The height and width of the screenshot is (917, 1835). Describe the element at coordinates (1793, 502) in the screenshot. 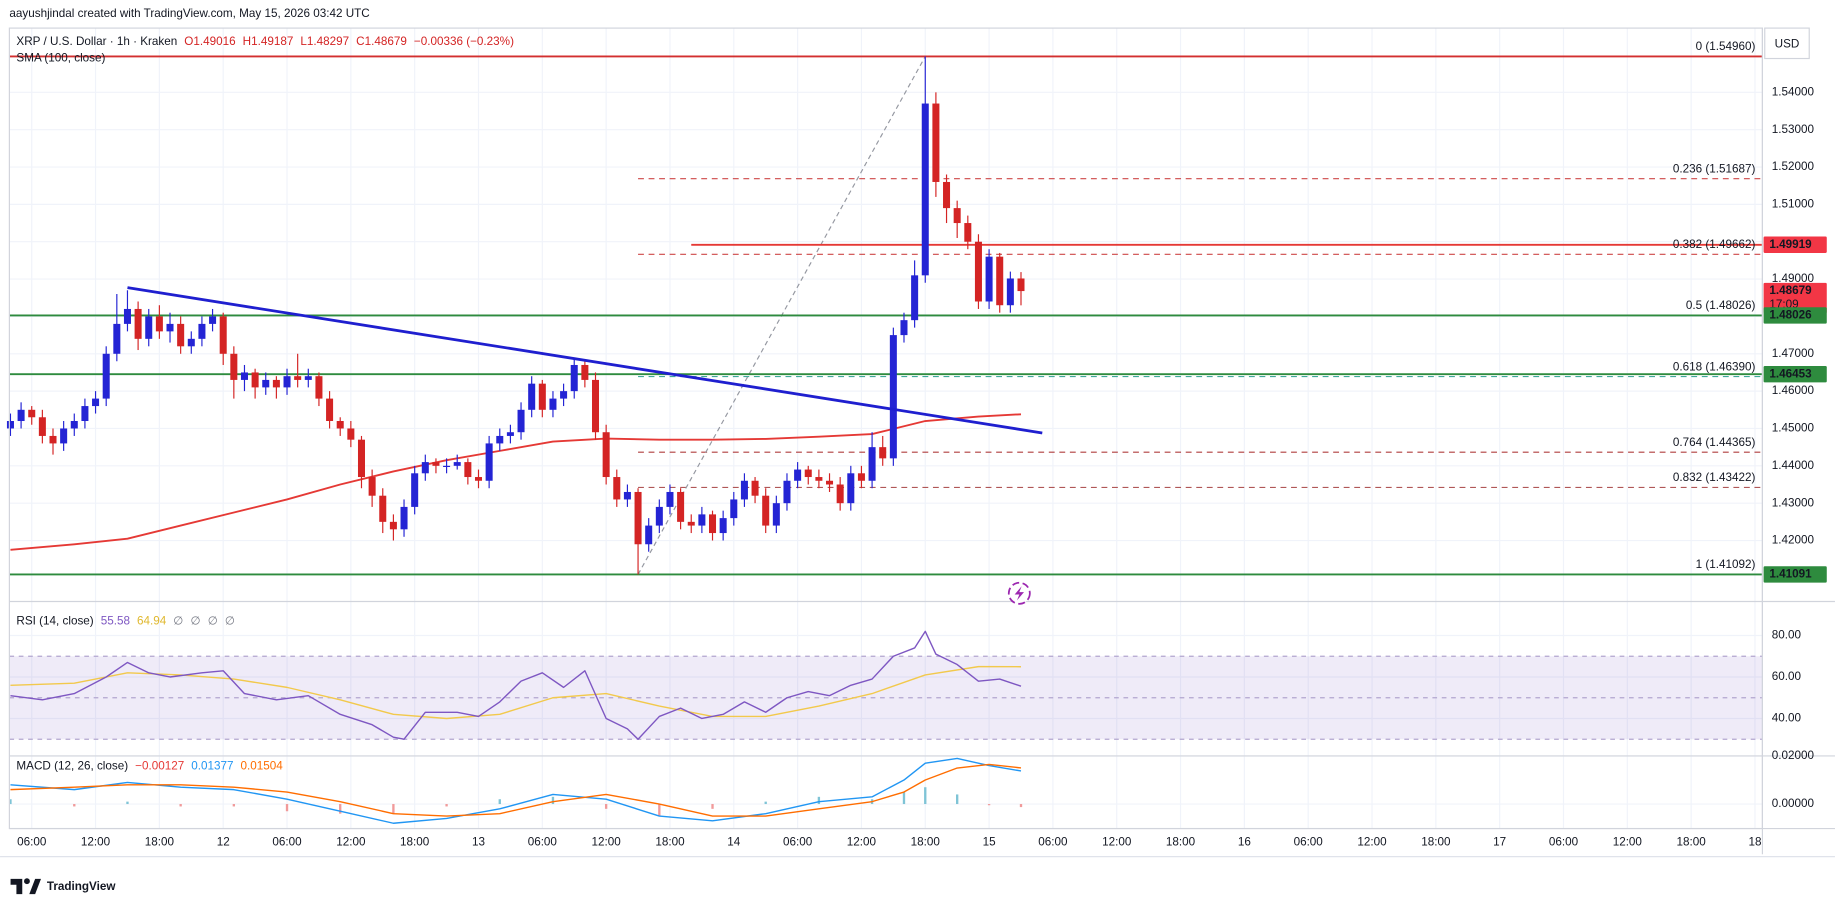

I see `y-tick-label: 1.43000` at that location.